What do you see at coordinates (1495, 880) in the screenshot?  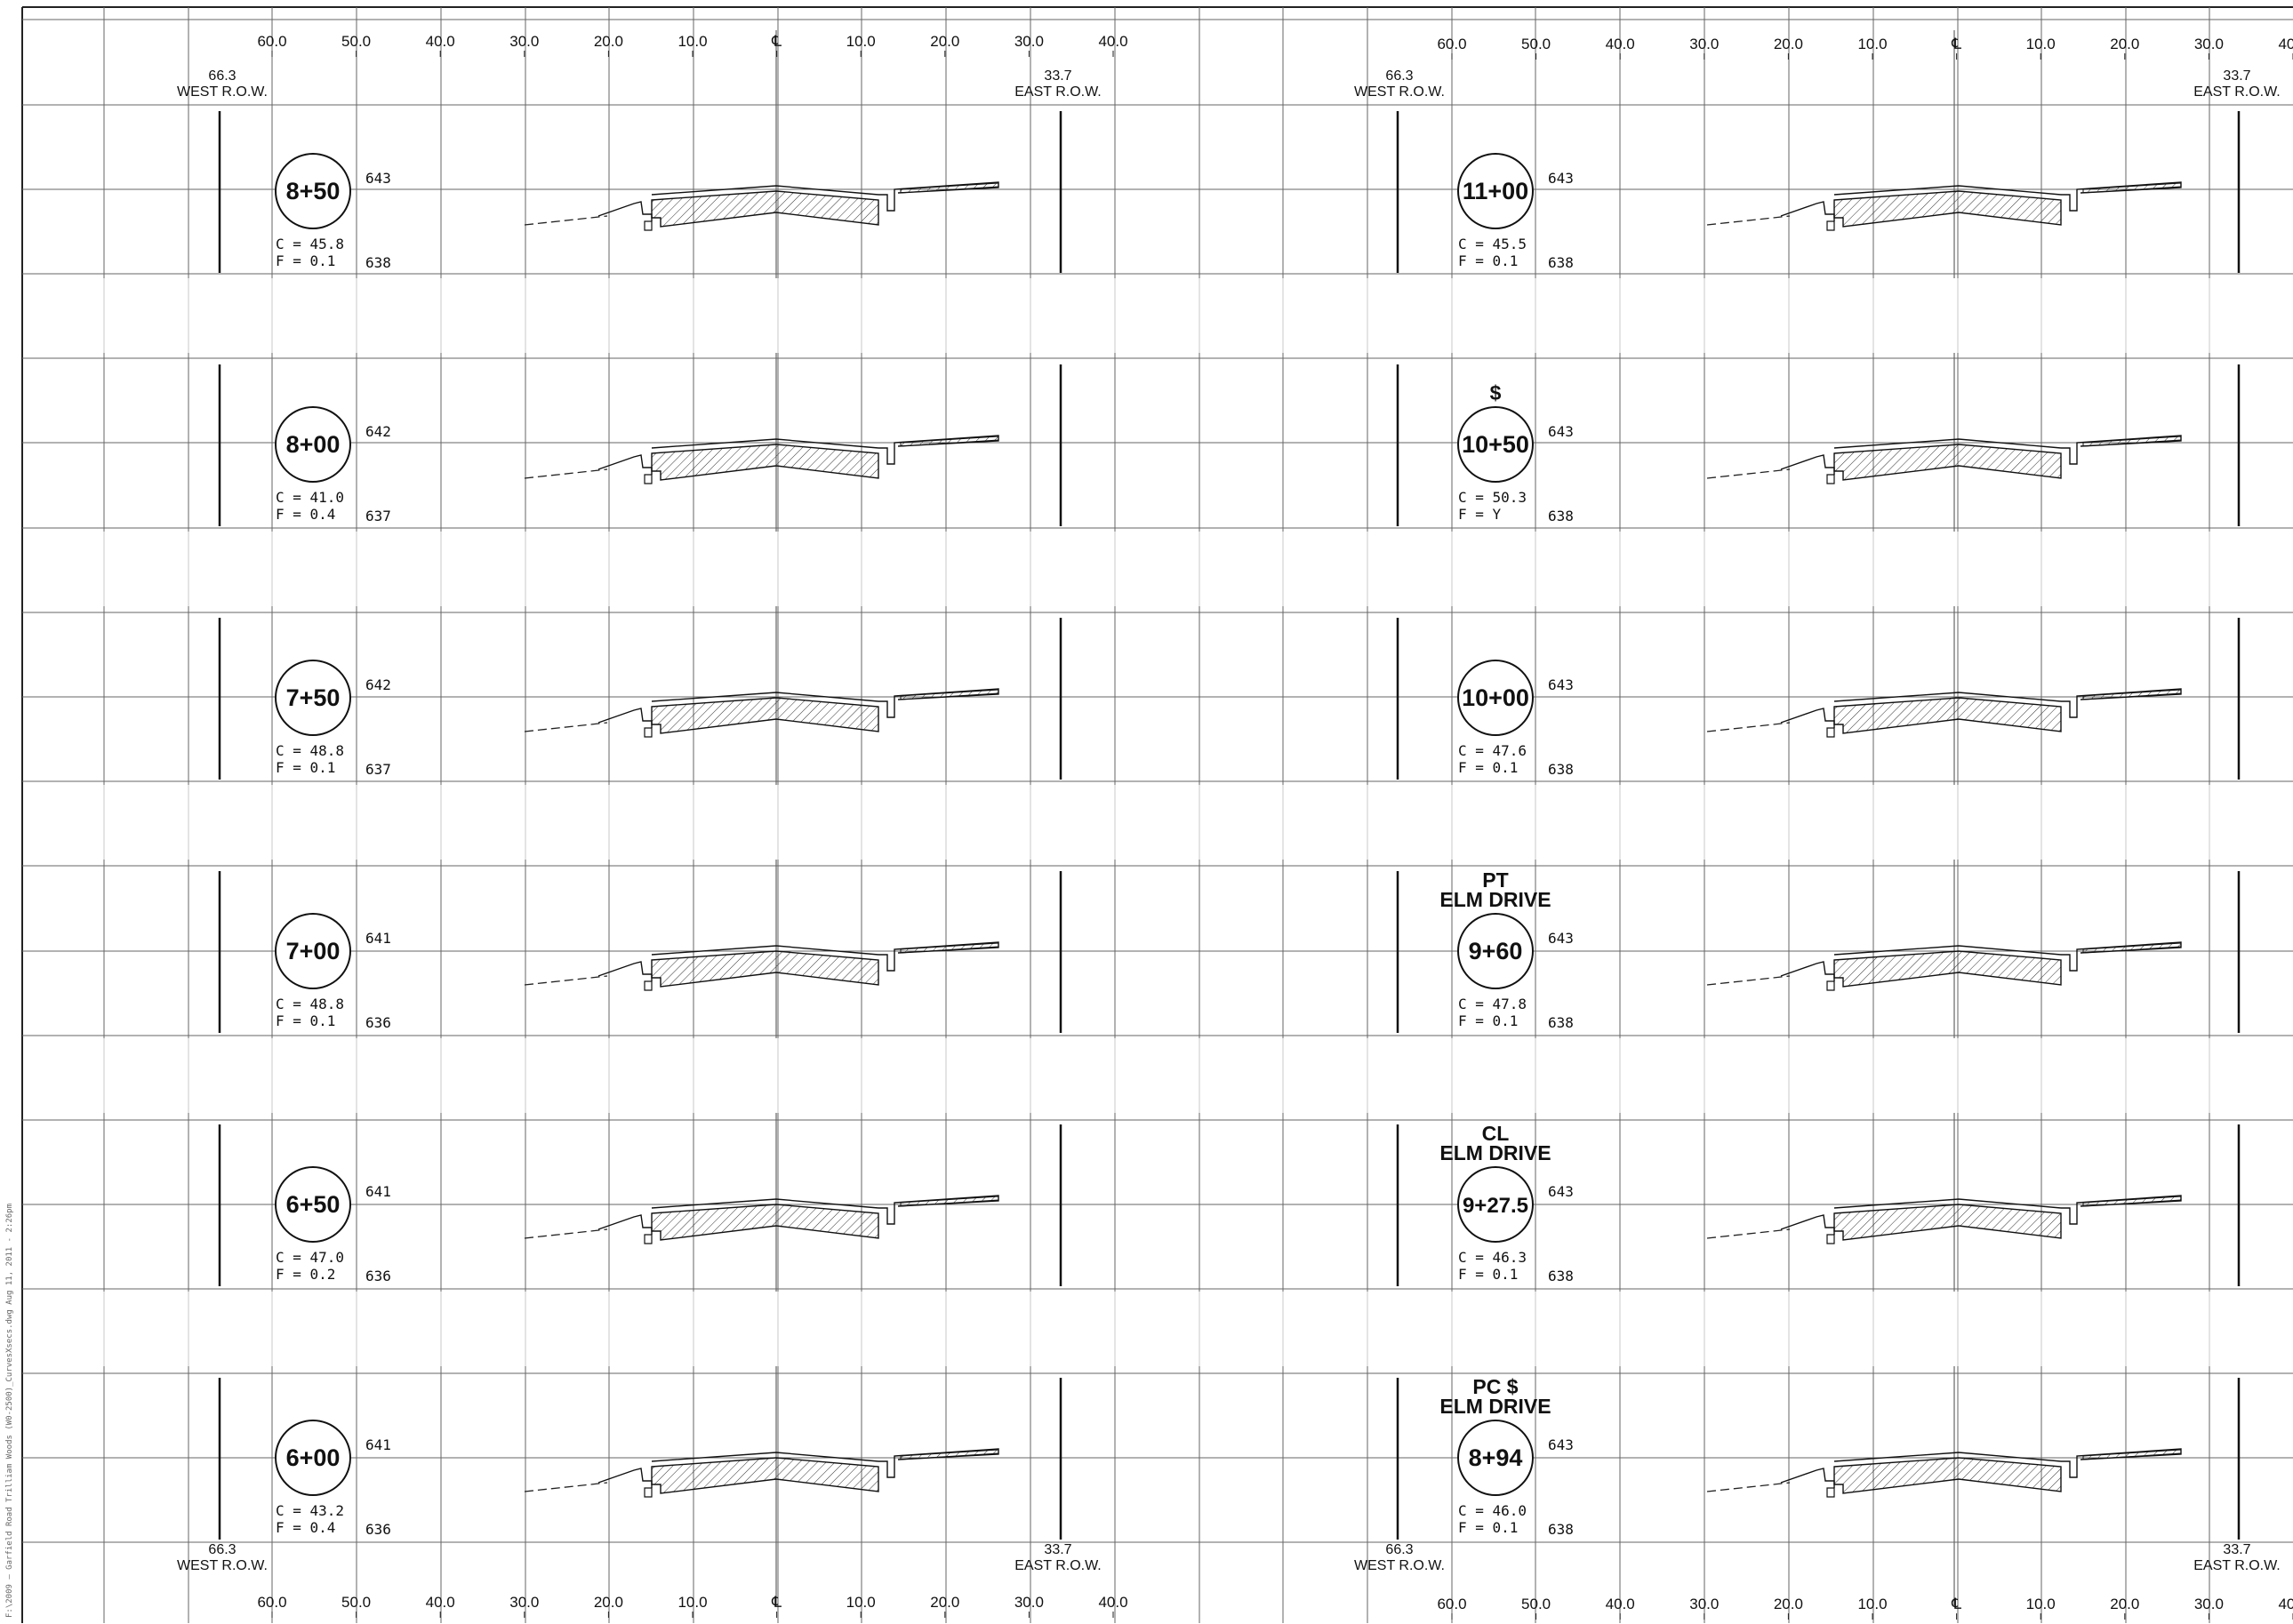 I see `station-note: PT` at bounding box center [1495, 880].